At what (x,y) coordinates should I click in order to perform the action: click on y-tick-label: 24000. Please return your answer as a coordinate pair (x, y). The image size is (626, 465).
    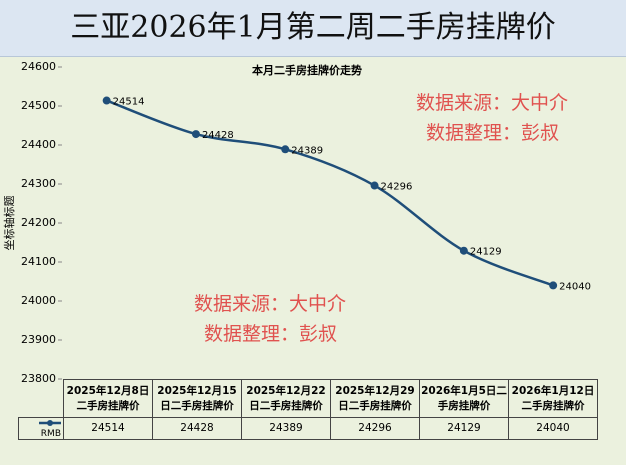
    Looking at the image, I should click on (38, 300).